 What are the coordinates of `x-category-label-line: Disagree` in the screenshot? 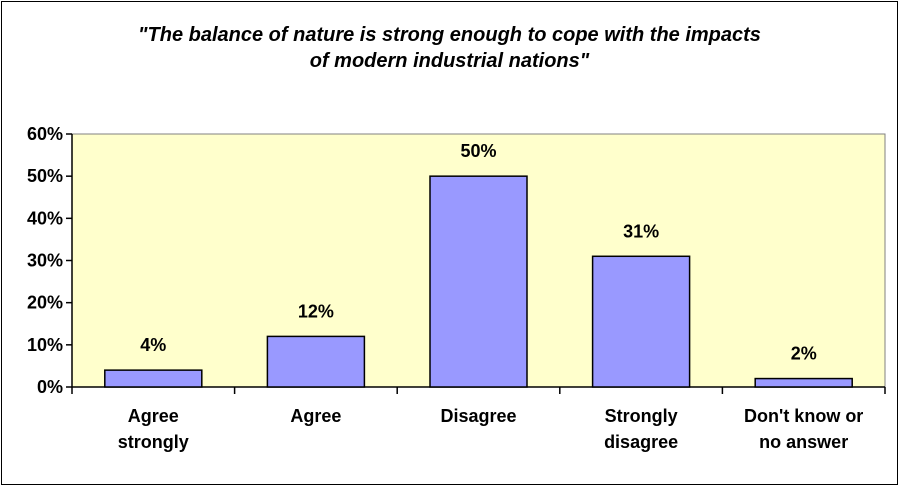 It's located at (478, 416).